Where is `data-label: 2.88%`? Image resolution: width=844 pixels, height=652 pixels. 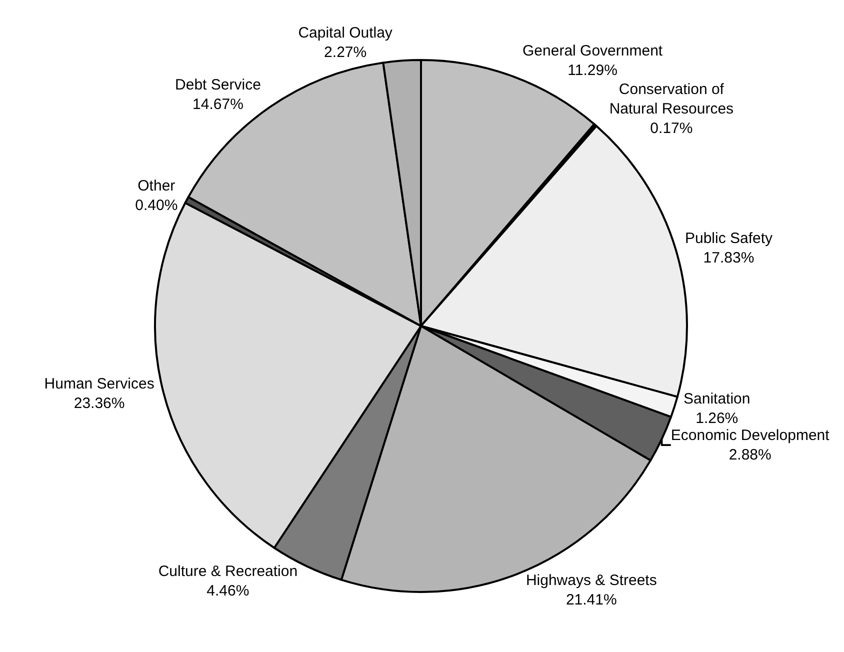 data-label: 2.88% is located at coordinates (750, 455).